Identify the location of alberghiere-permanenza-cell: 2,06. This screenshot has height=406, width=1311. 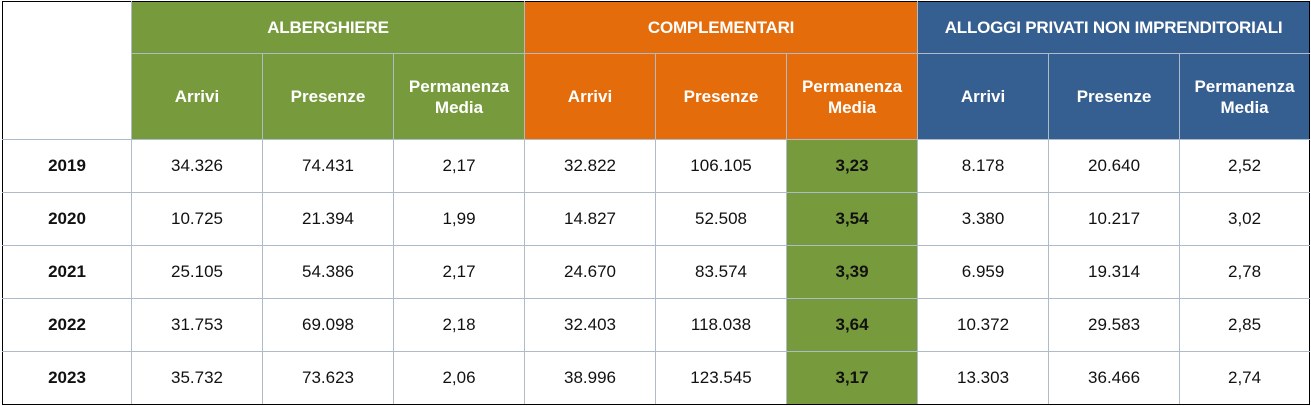
(459, 378).